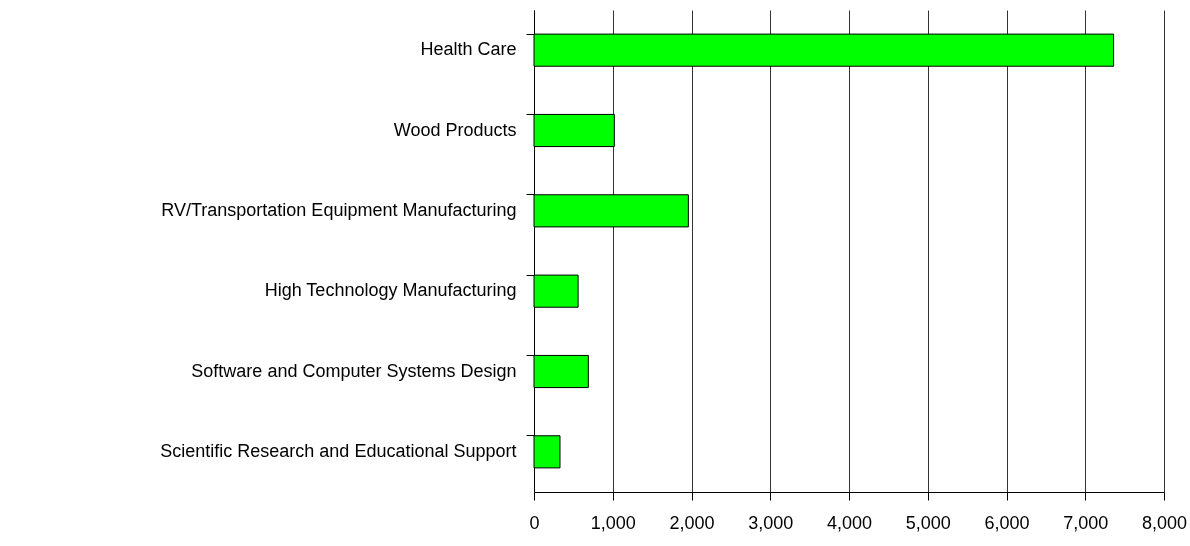 This screenshot has height=546, width=1190. I want to click on x-tick-label: 4,000, so click(849, 522).